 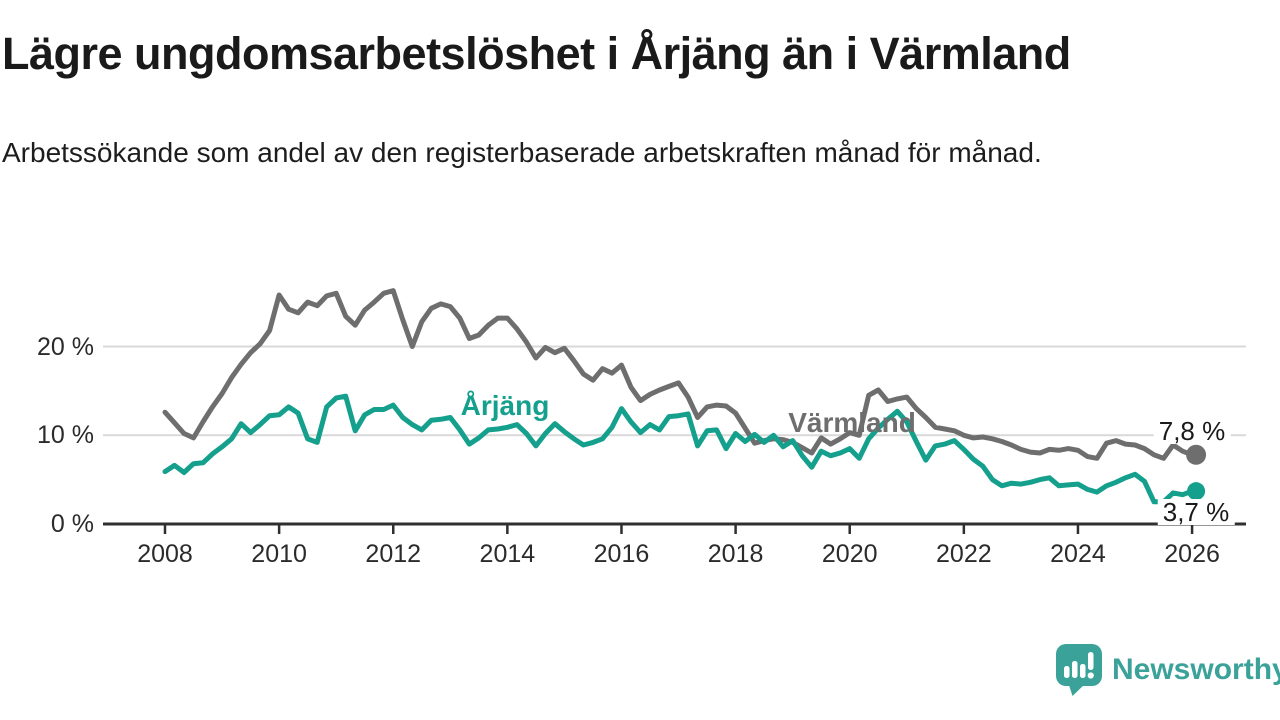 I want to click on x-axis-label-2010: 2010, so click(x=279, y=554).